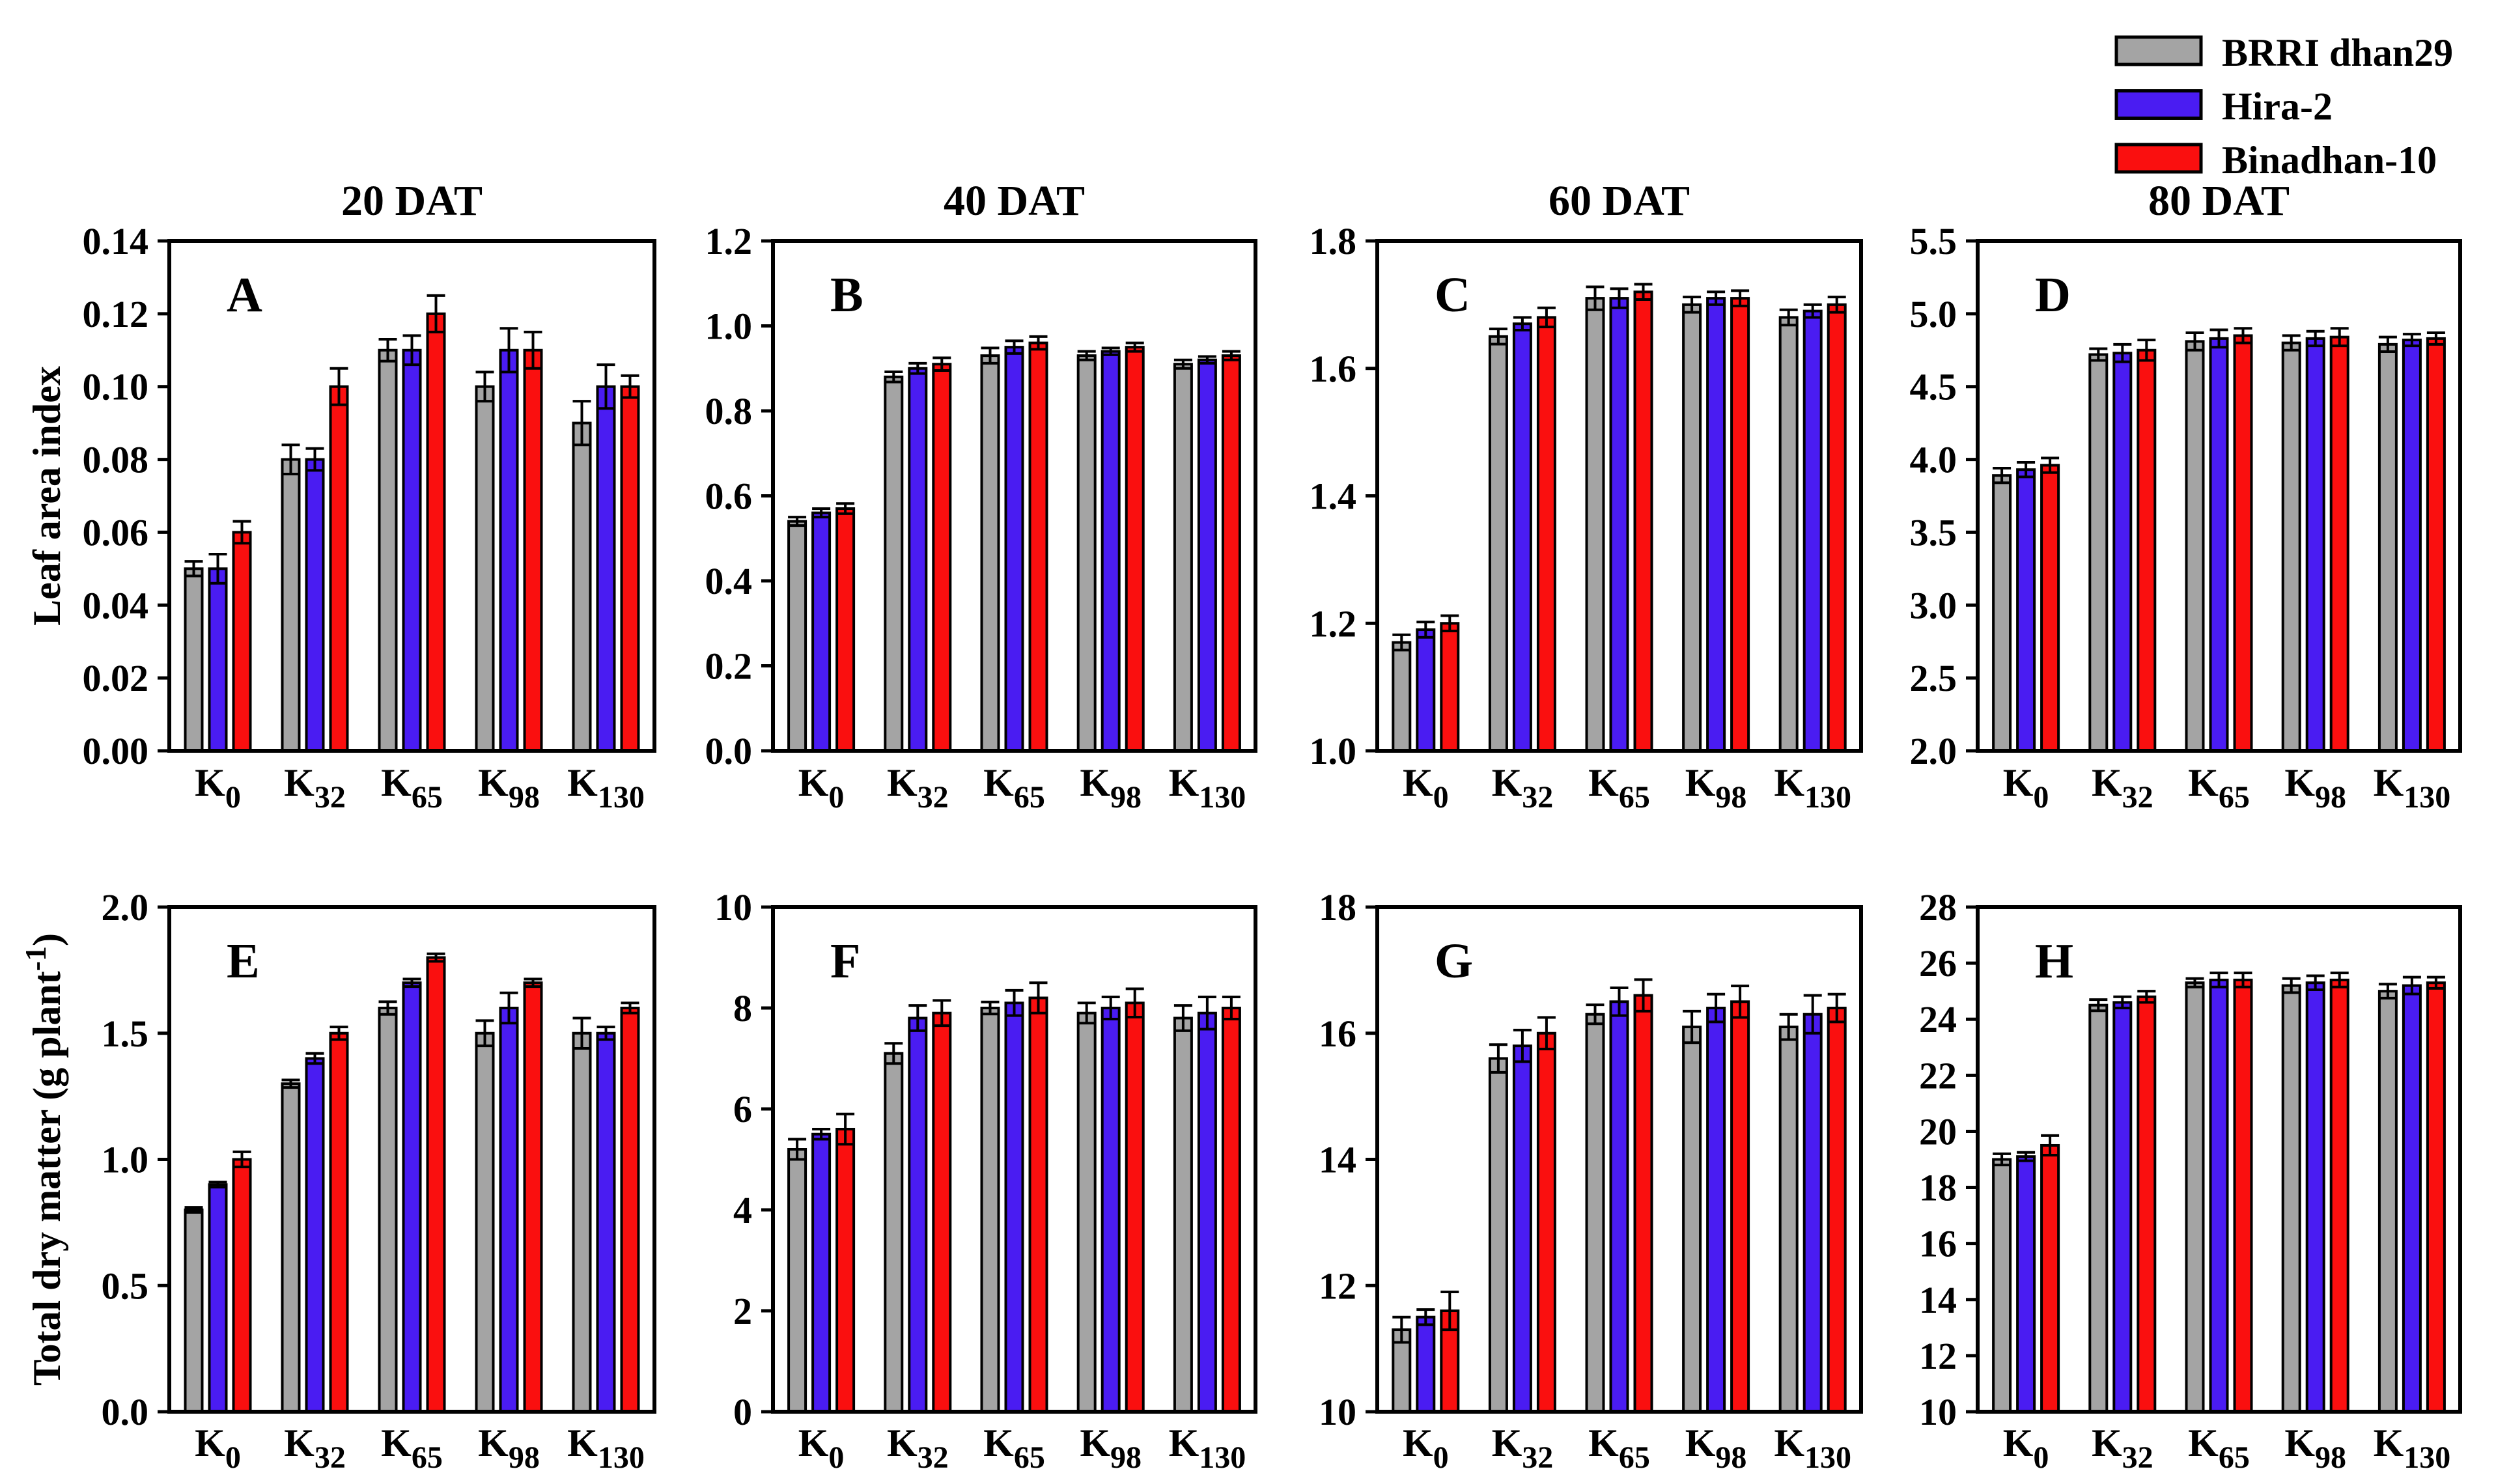 The height and width of the screenshot is (1484, 2496). Describe the element at coordinates (1454, 961) in the screenshot. I see `panel-letter-g: G` at that location.